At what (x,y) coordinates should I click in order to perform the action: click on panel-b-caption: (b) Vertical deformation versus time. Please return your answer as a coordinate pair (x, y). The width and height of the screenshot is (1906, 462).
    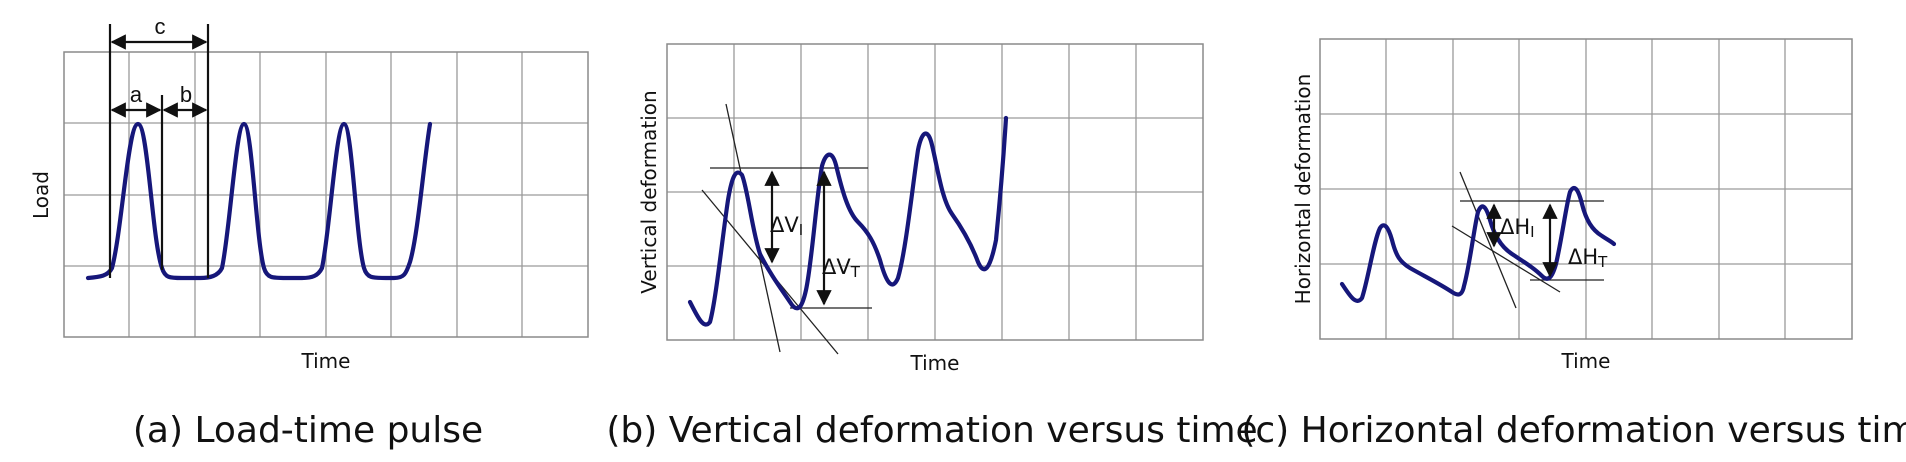
    Looking at the image, I should click on (931, 430).